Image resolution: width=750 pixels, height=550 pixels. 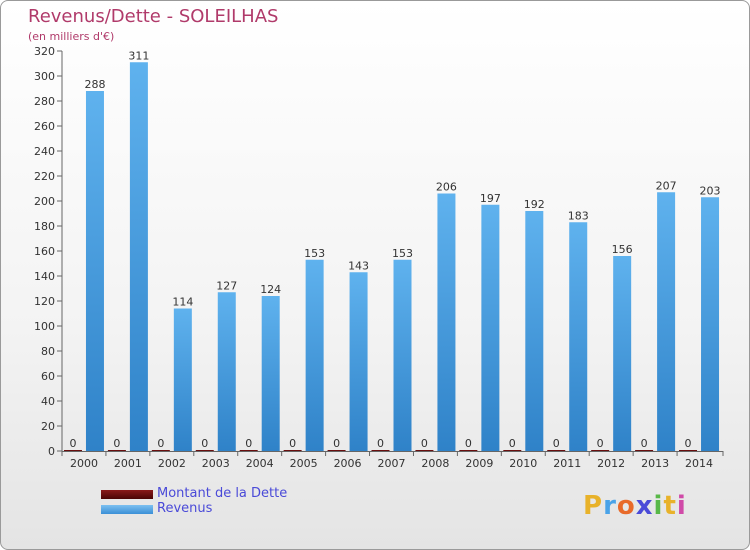 What do you see at coordinates (270, 373) in the screenshot?
I see `bar-revenus-2004` at bounding box center [270, 373].